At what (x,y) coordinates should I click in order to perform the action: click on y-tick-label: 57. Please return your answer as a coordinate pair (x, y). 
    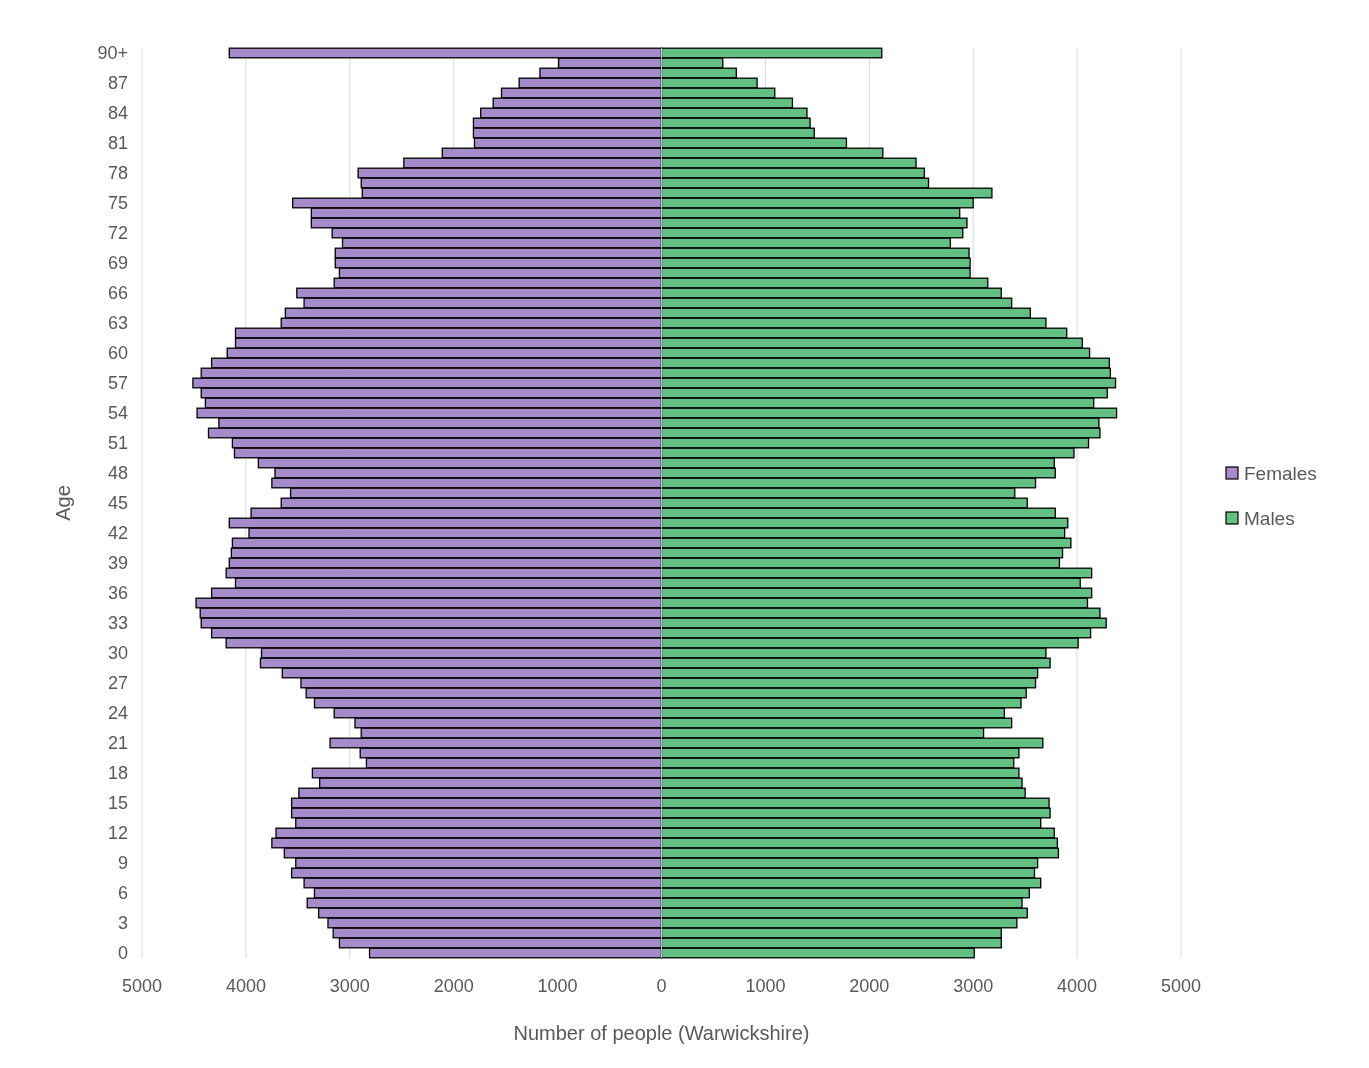
    Looking at the image, I should click on (117, 383).